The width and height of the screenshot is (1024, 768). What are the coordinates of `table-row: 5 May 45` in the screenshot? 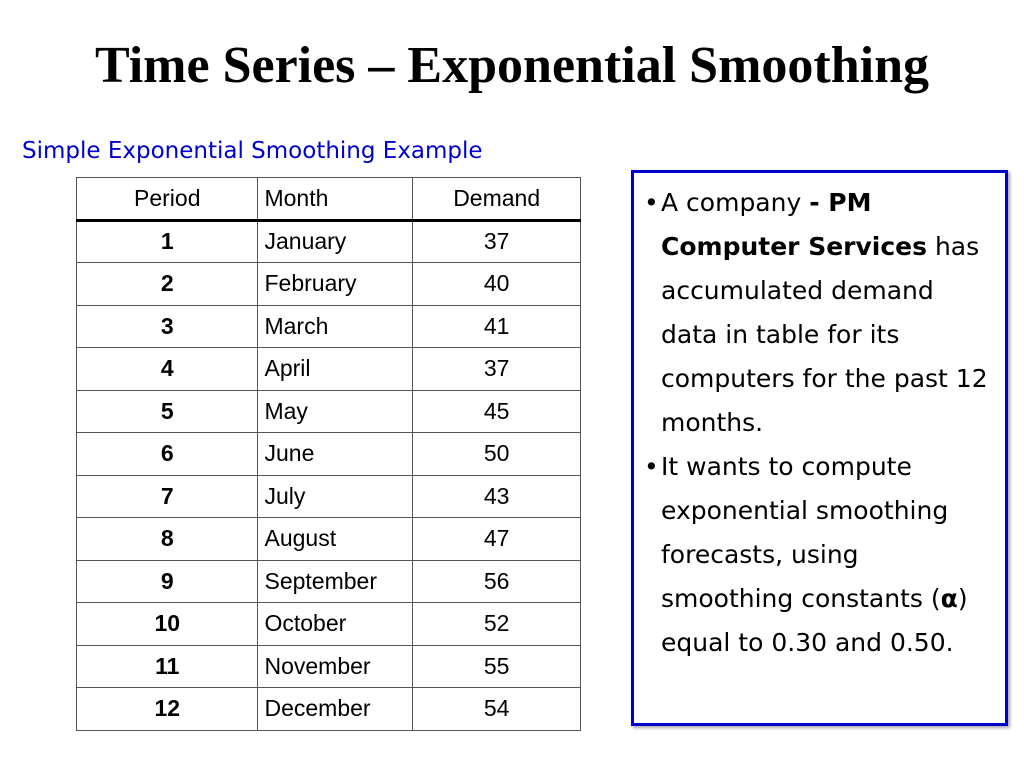 It's located at (328, 411).